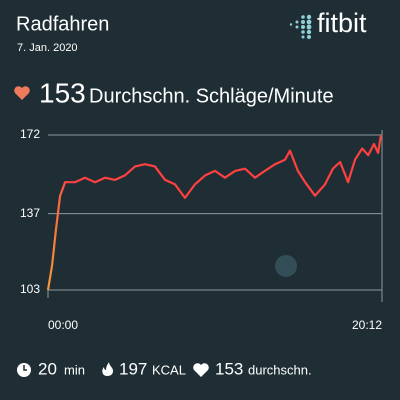 Image resolution: width=400 pixels, height=400 pixels. What do you see at coordinates (25, 368) in the screenshot?
I see `clock-hand` at bounding box center [25, 368].